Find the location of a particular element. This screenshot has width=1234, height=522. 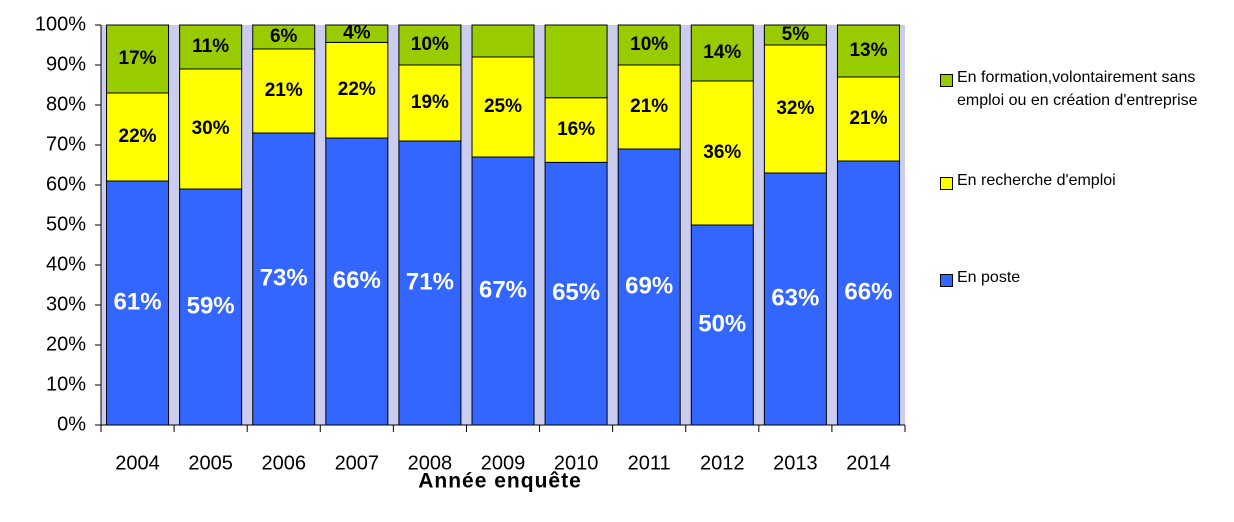

data-label: 73% is located at coordinates (284, 277).